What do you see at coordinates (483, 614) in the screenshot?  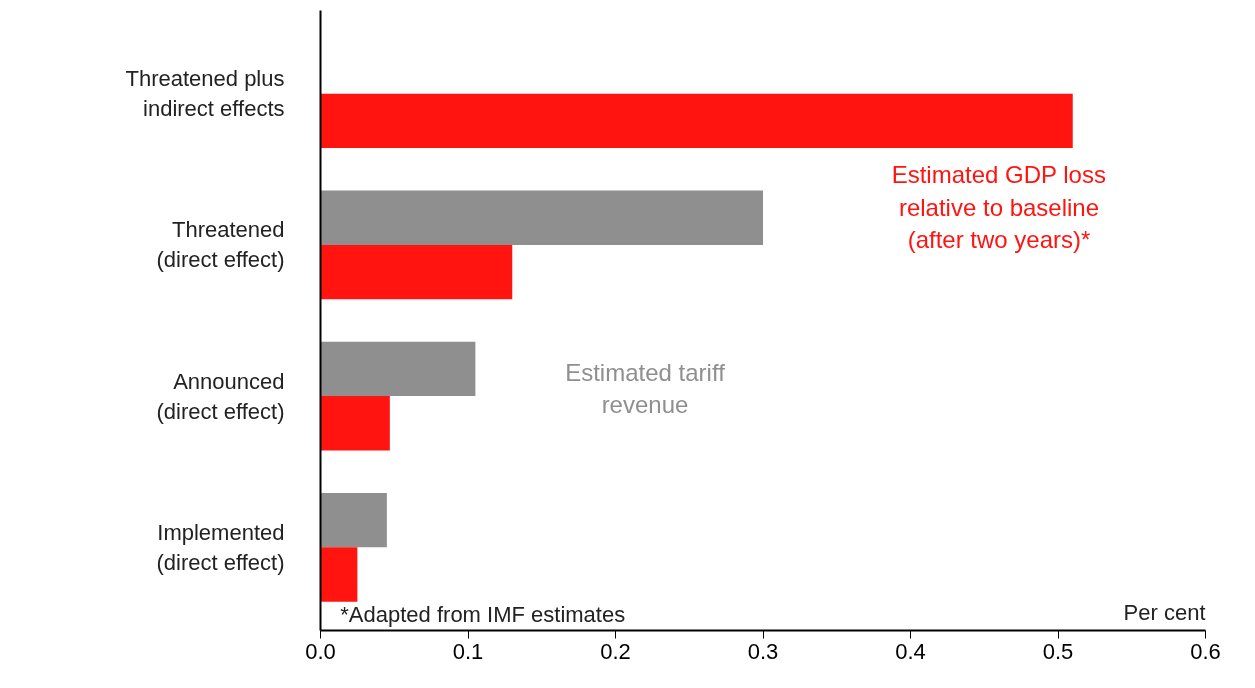 I see `annotation: *Adapted from IMF estimates` at bounding box center [483, 614].